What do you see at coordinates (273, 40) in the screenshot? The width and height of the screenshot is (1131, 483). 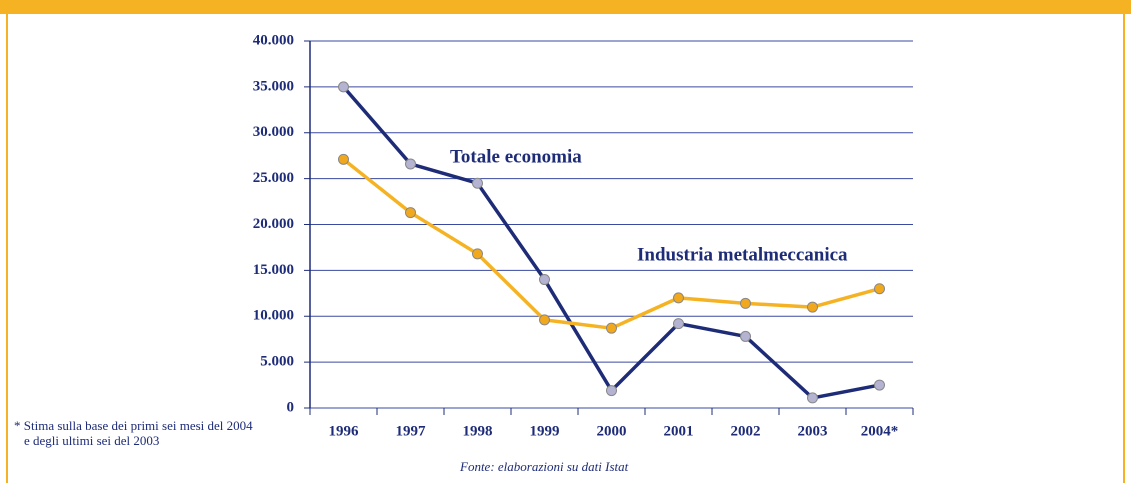 I see `y-tick-label: 40.000` at bounding box center [273, 40].